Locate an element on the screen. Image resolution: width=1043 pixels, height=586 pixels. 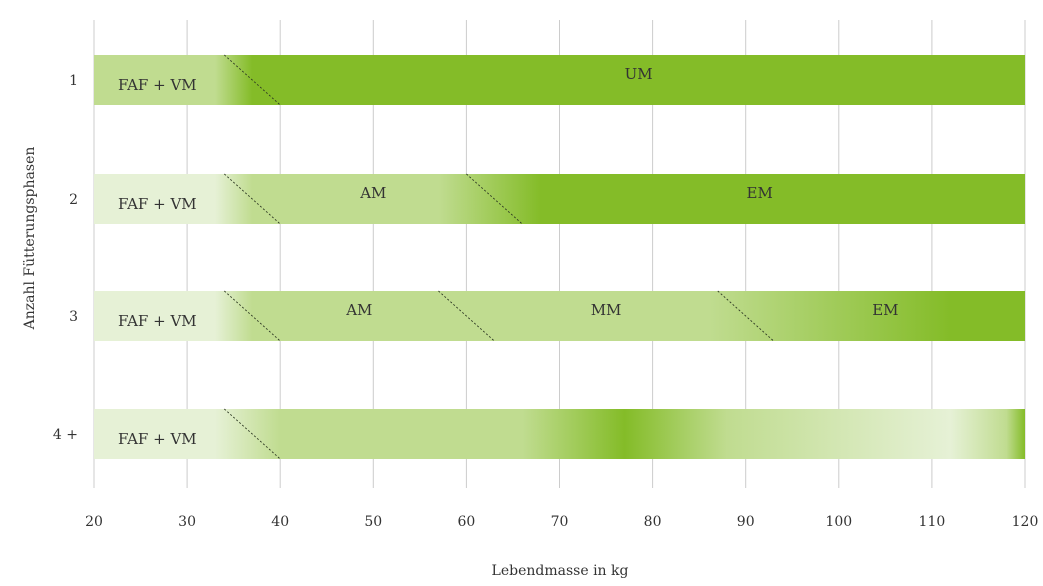
x-tick-label: 100 is located at coordinates (838, 522).